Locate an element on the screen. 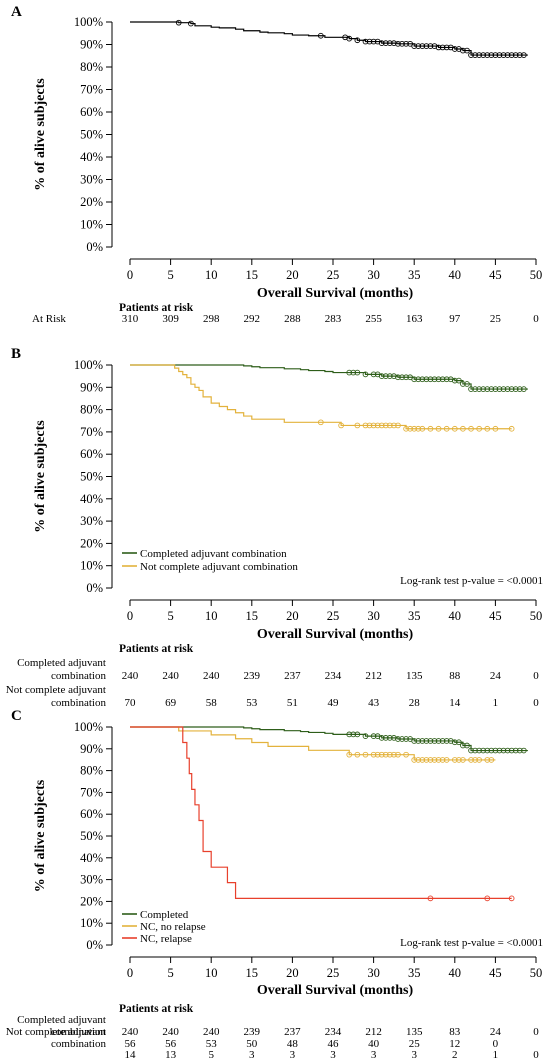 Image resolution: width=550 pixels, height=1060 pixels. x-axis-label: Overall Survival (months) is located at coordinates (335, 293).